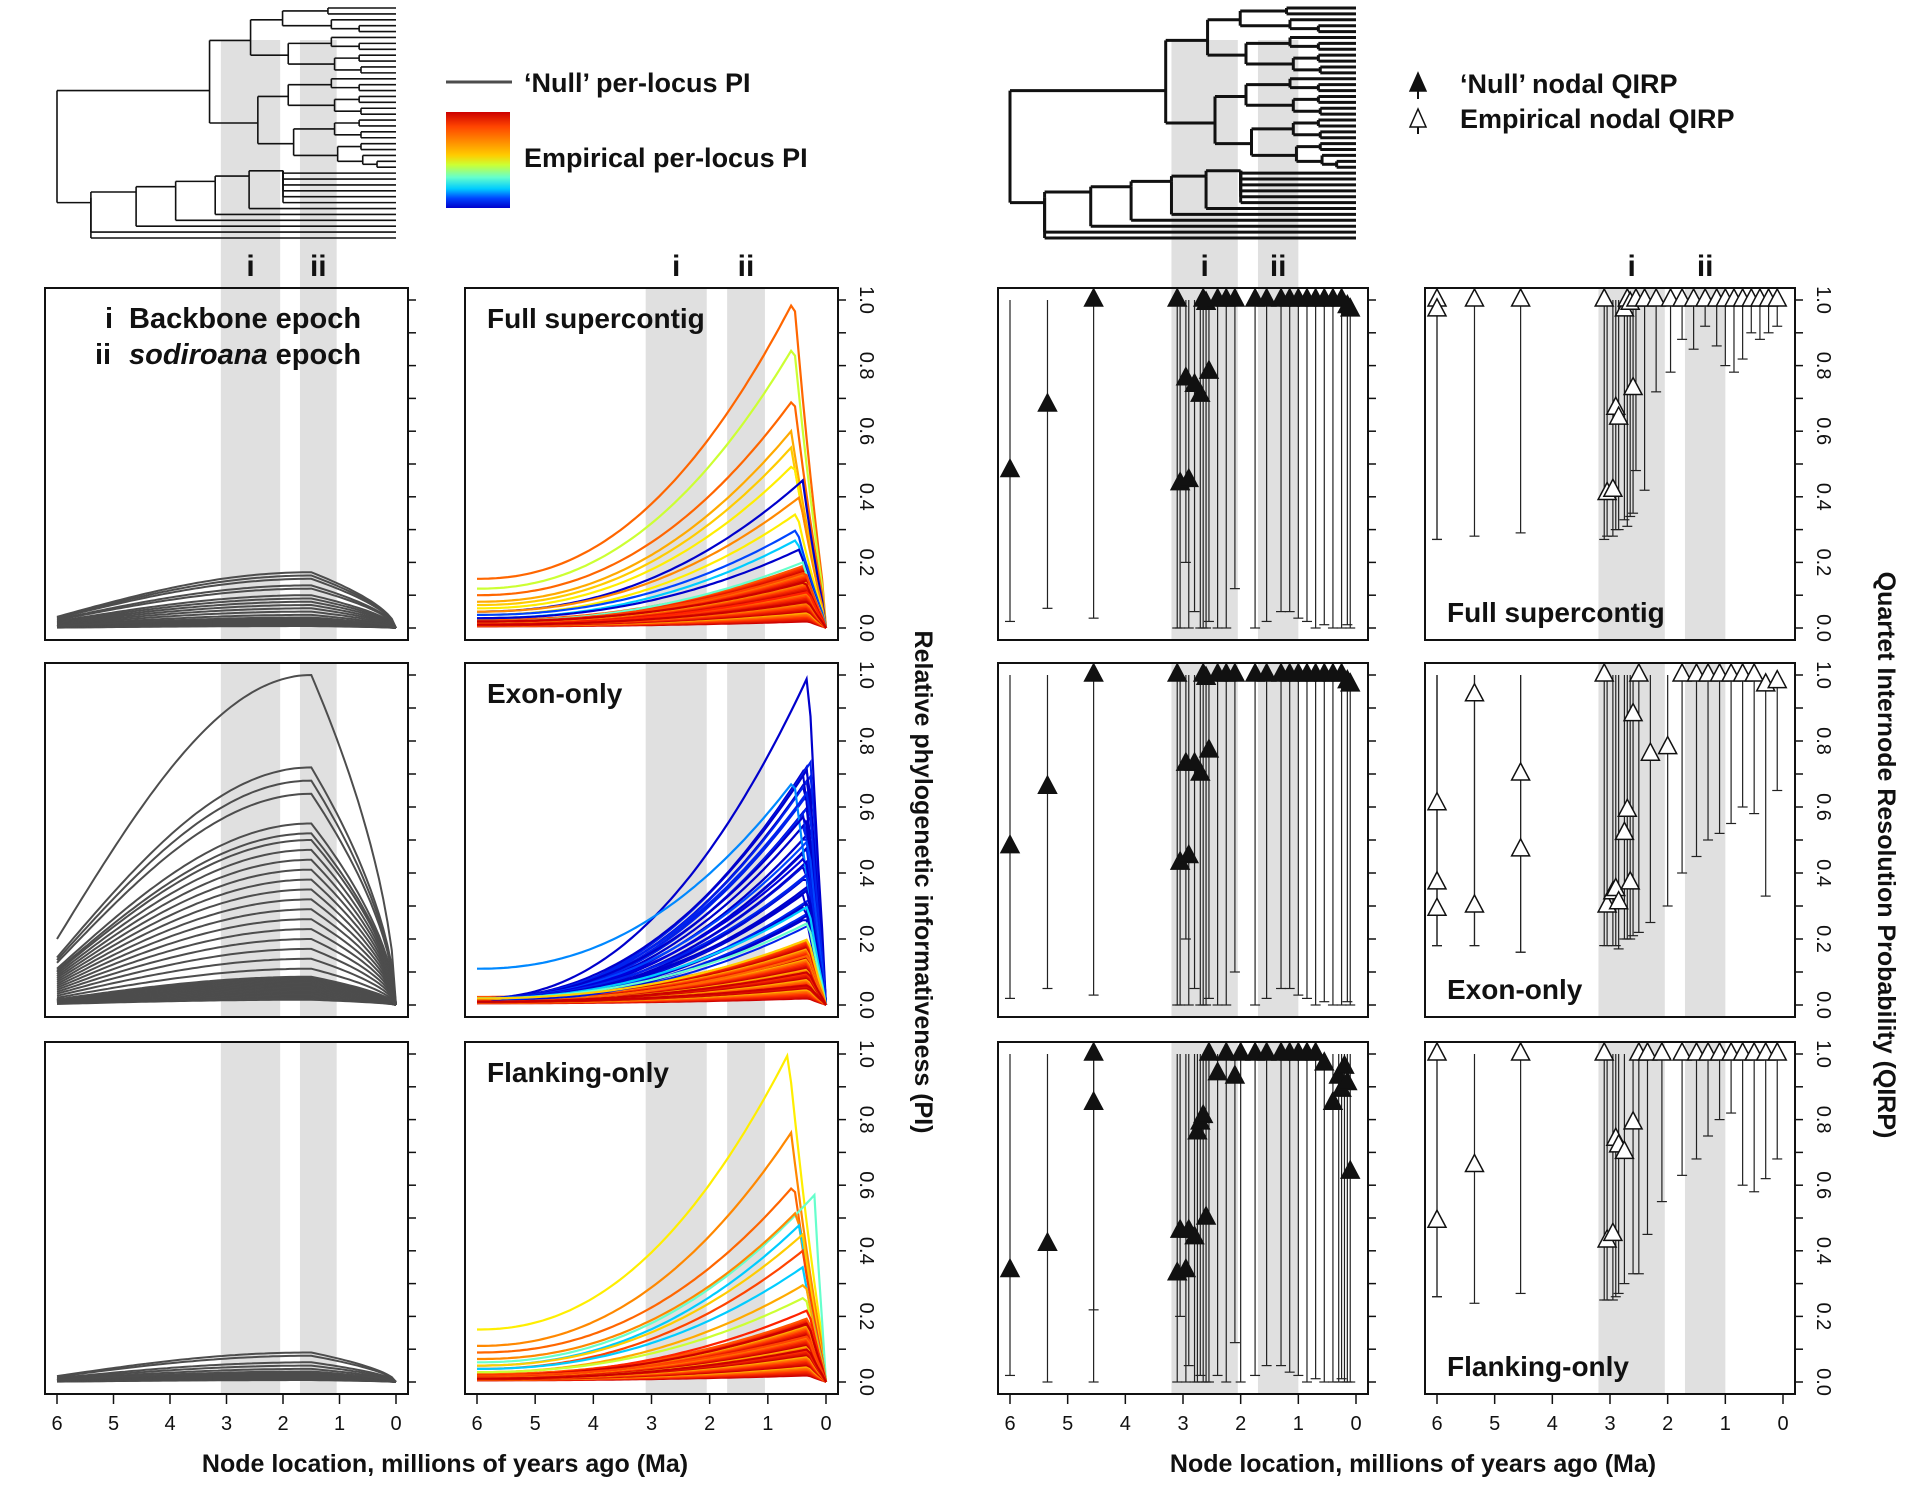 The image size is (1920, 1490). Describe the element at coordinates (1629, 464) in the screenshot. I see `empirical-qirp-panel-1: Full supercontig 0.0 0.2 0.4 0.6 0.8 1.0` at that location.